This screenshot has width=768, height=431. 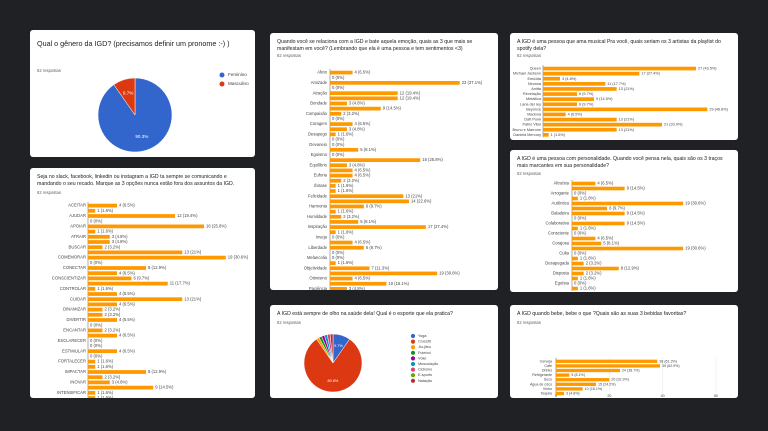 I want to click on category-label: Suco, so click(x=548, y=380).